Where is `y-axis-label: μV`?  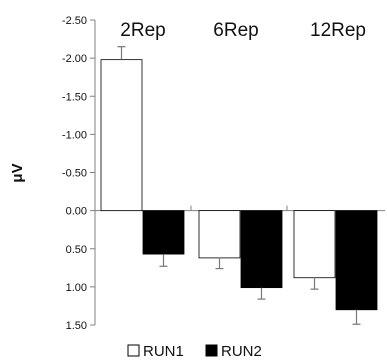
y-axis-label: μV is located at coordinates (17, 172).